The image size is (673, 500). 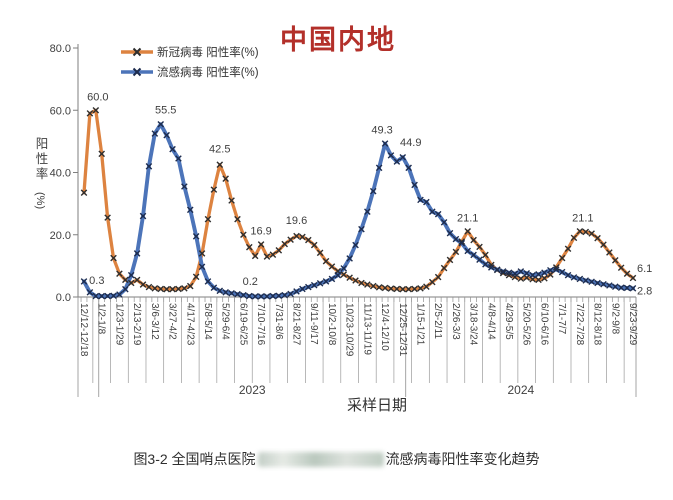 What do you see at coordinates (455, 321) in the screenshot?
I see `x-tick-label: 2/26-3/3` at bounding box center [455, 321].